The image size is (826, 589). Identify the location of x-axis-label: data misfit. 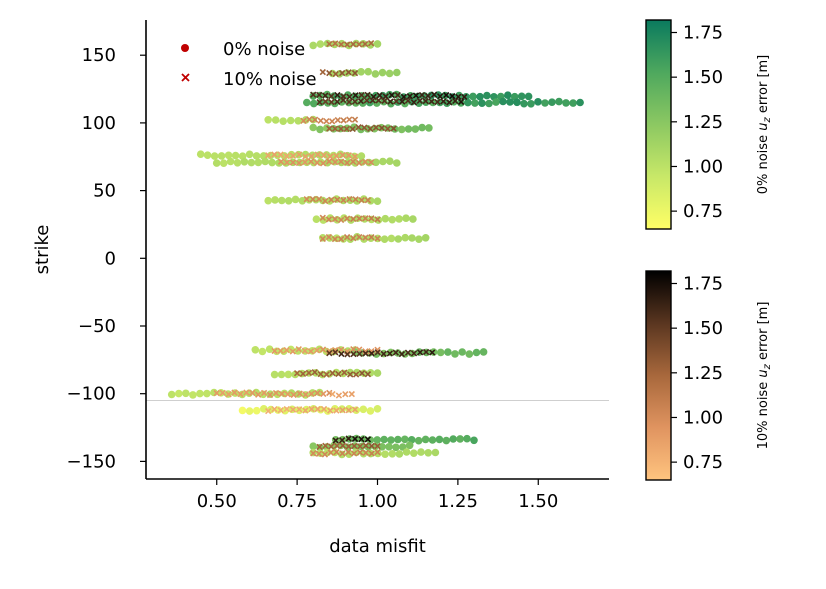
(377, 546).